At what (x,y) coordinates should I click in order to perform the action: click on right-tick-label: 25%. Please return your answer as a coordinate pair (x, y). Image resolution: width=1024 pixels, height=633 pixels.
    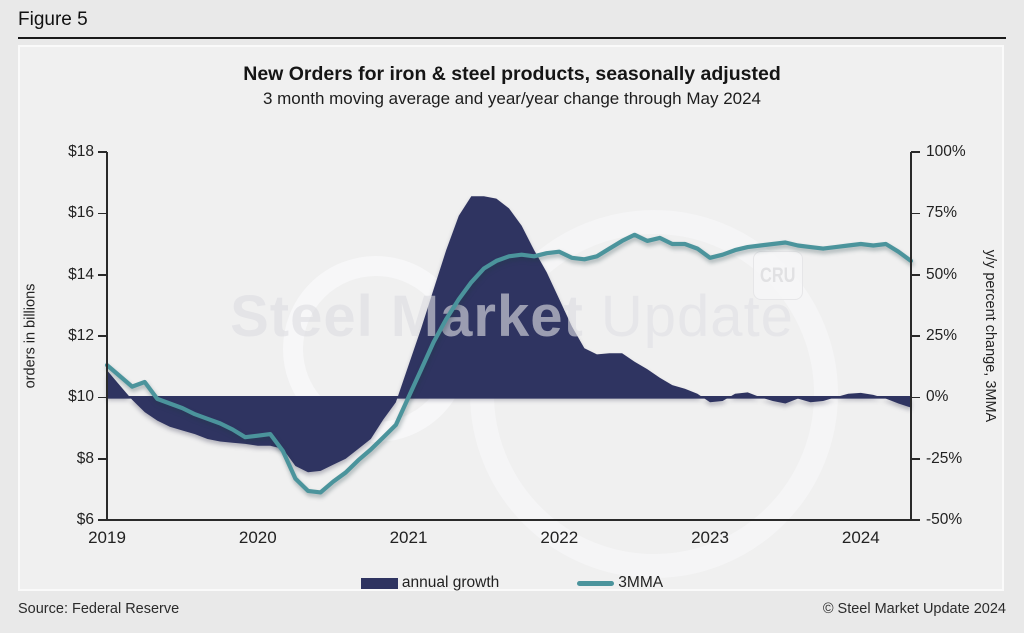
    Looking at the image, I should click on (942, 335).